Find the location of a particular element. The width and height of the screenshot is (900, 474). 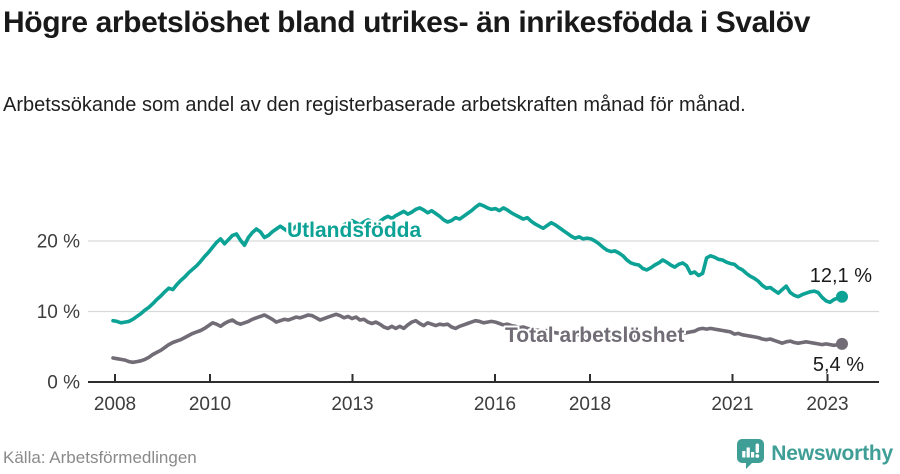

newsworthy-logo: Newsworthy is located at coordinates (815, 454).